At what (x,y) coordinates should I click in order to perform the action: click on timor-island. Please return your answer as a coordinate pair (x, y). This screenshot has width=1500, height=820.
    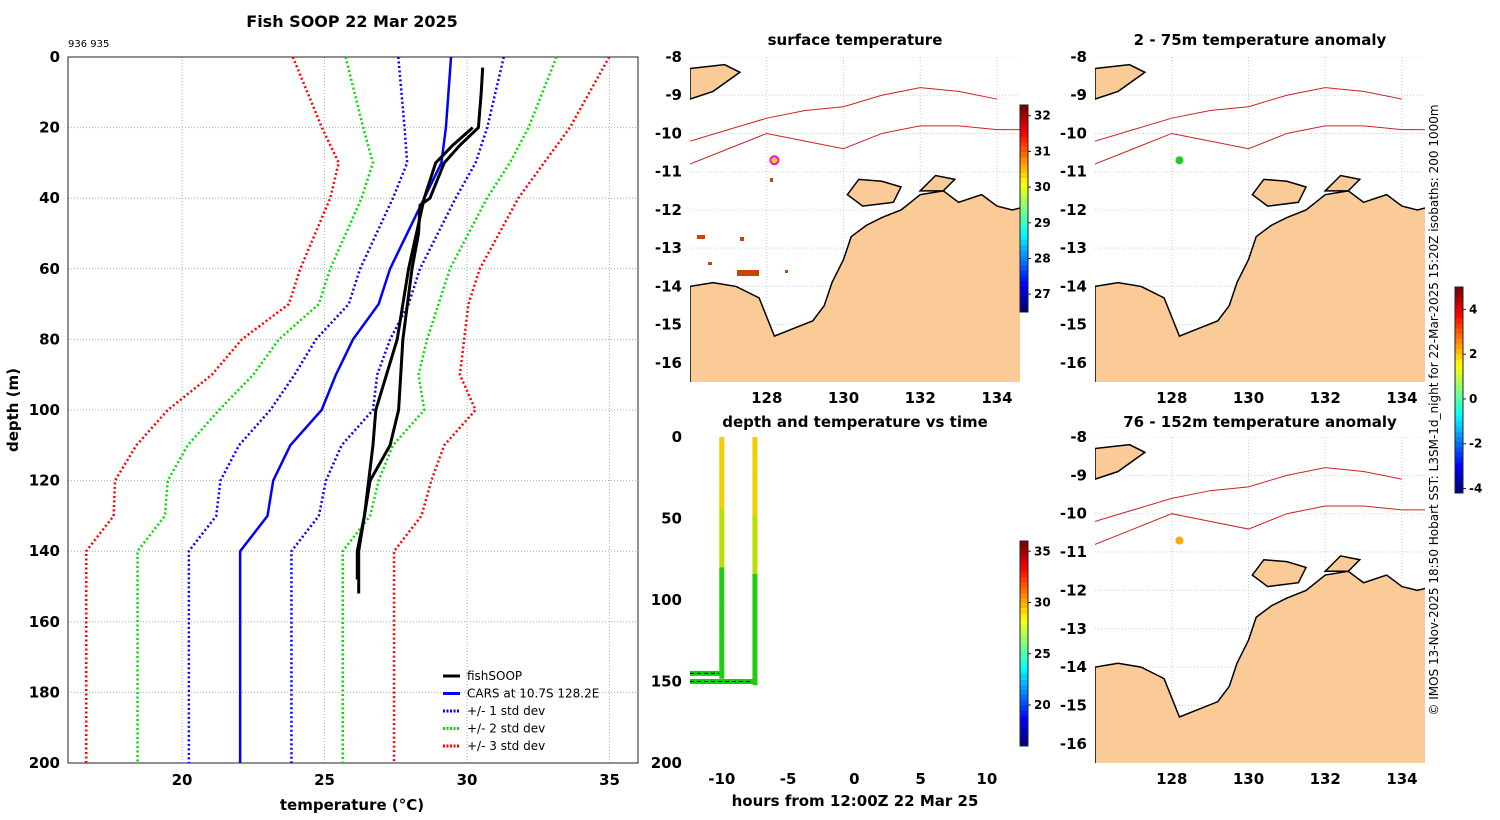
    Looking at the image, I should click on (1121, 461).